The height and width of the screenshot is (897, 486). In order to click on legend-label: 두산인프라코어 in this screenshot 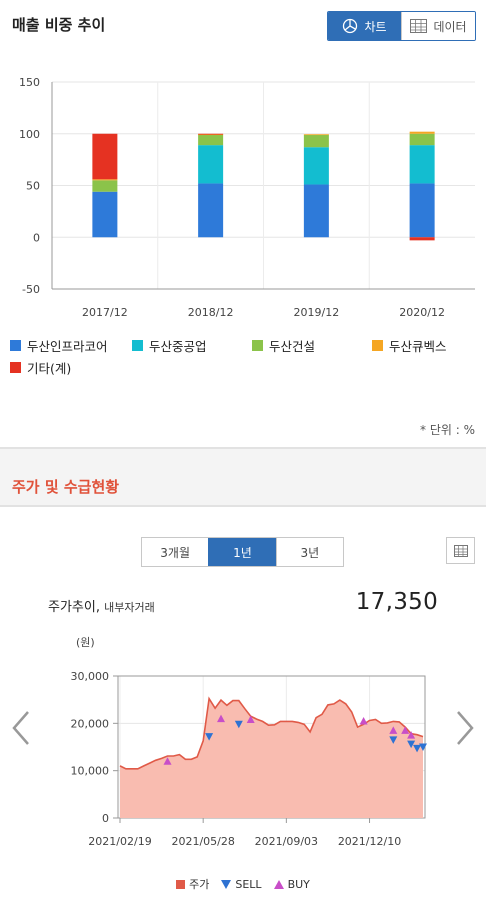, I will do `click(67, 346)`.